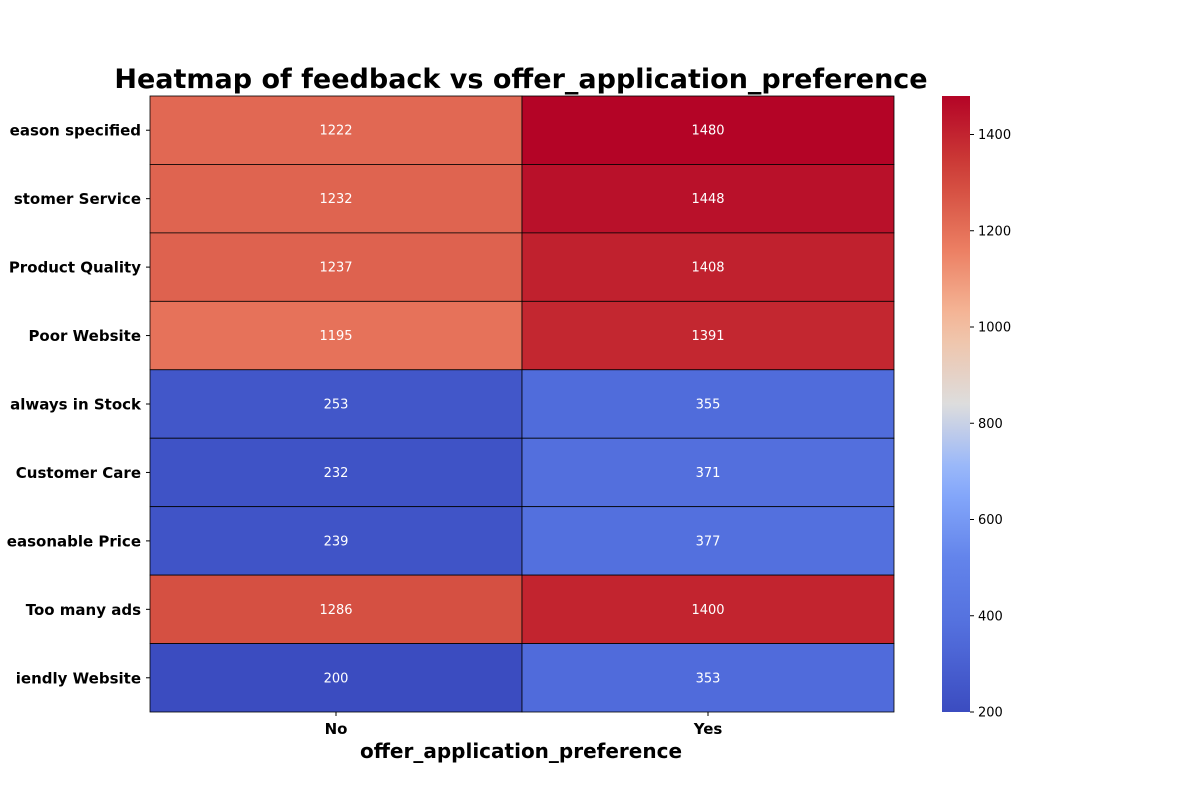 The width and height of the screenshot is (1200, 800). What do you see at coordinates (78, 678) in the screenshot?
I see `y-tick-label: iendly Website` at bounding box center [78, 678].